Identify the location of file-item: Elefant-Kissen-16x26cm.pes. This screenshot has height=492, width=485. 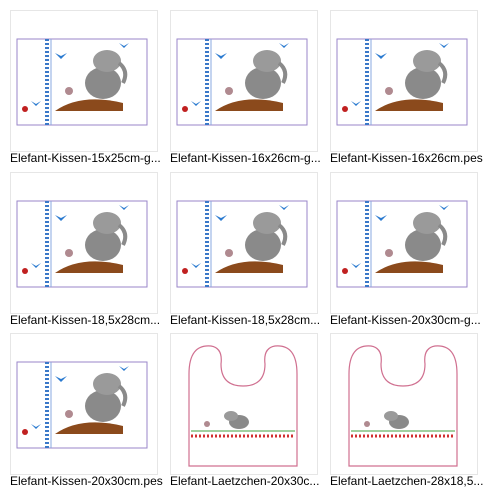
(406, 89).